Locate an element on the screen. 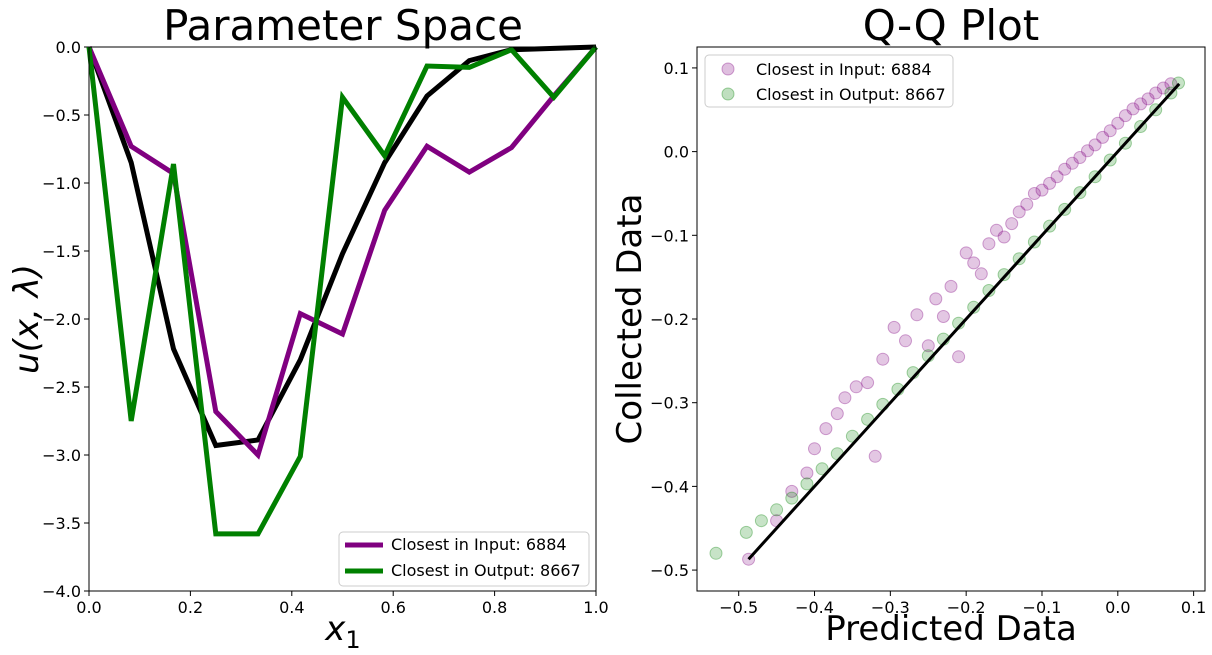 The height and width of the screenshot is (655, 1212). right-legend-box is located at coordinates (829, 81).